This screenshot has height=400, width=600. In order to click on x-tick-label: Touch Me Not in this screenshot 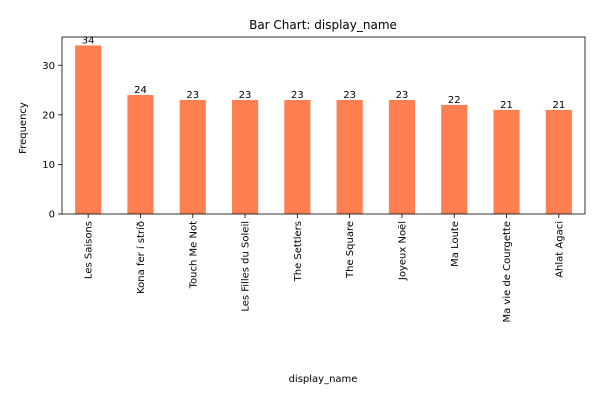, I will do `click(193, 255)`.